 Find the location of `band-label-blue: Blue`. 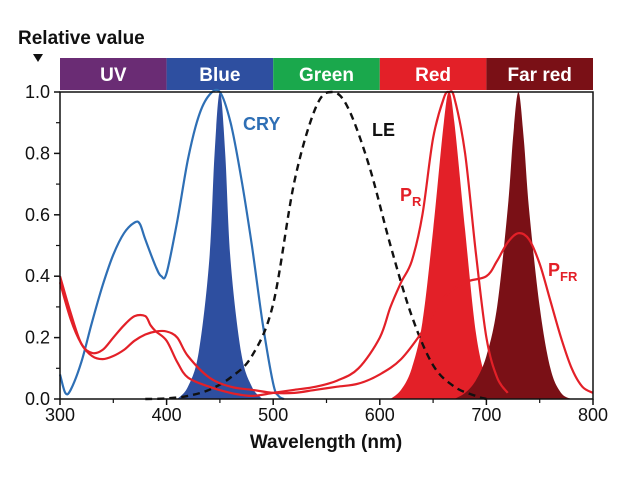

band-label-blue: Blue is located at coordinates (219, 75).